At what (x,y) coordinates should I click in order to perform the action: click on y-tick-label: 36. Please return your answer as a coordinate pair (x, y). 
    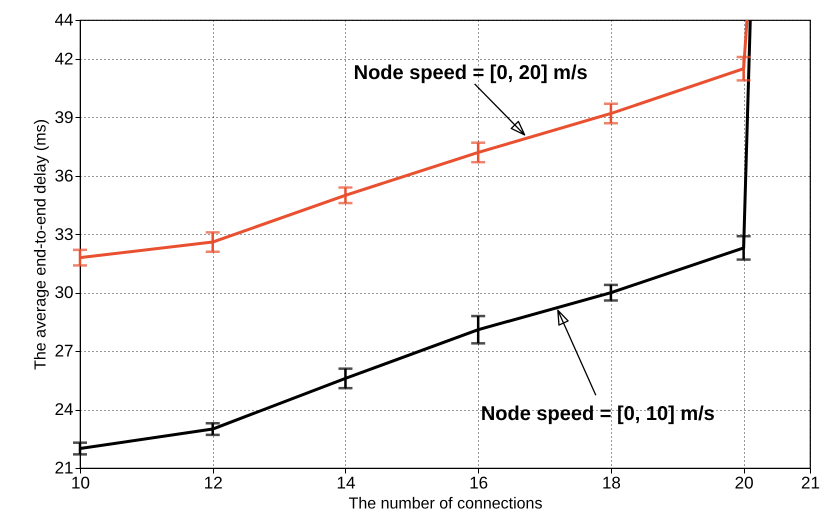
    Looking at the image, I should click on (64, 176).